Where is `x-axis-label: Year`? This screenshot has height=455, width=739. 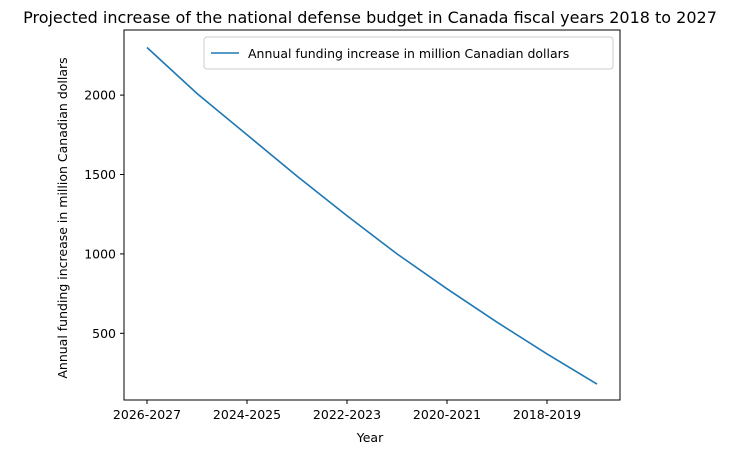 x-axis-label: Year is located at coordinates (370, 437).